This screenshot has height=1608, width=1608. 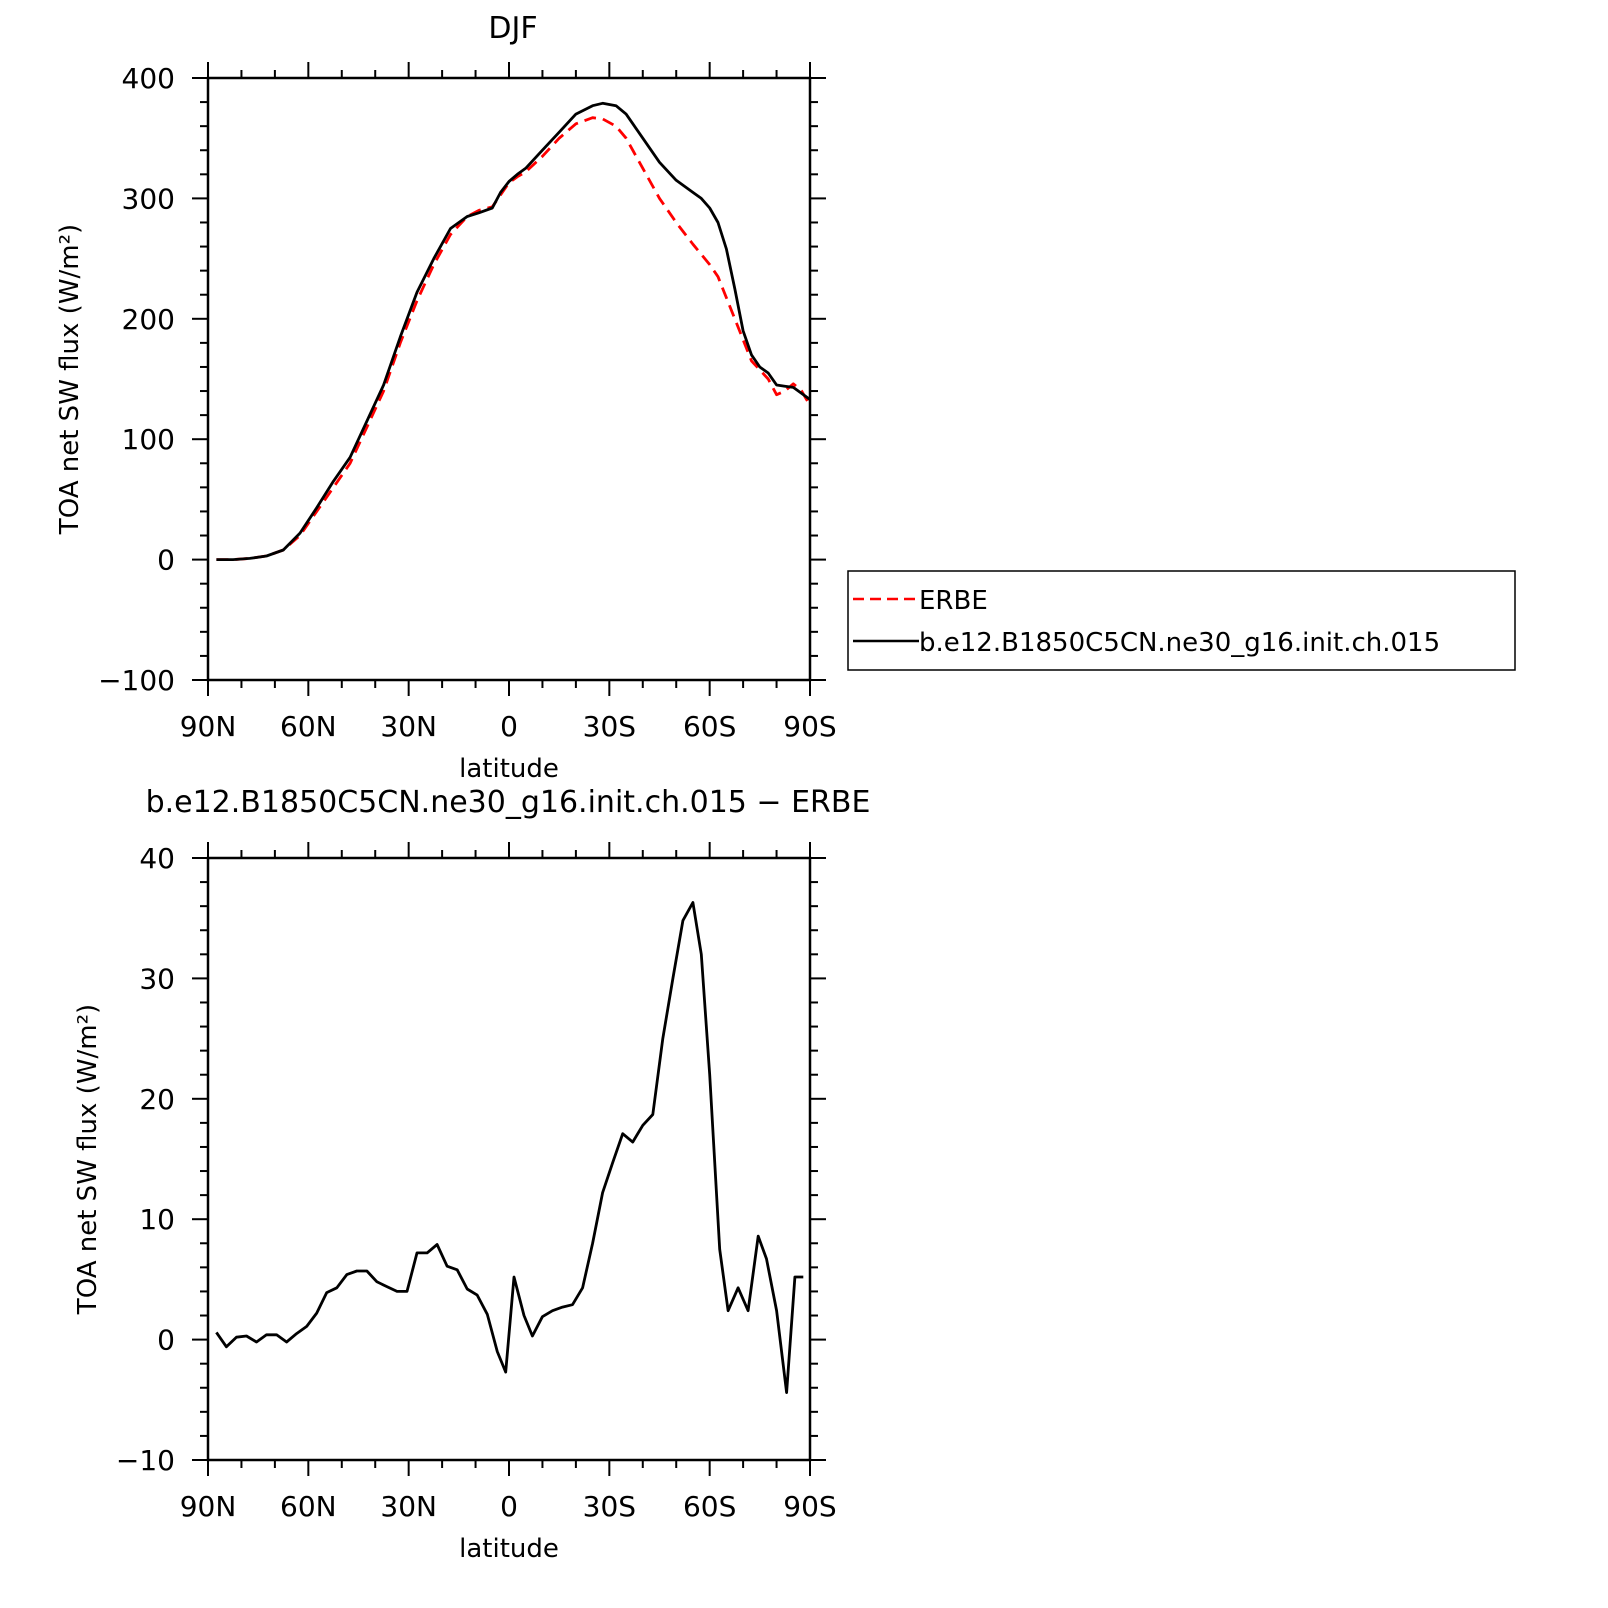 I want to click on panel-bottom-x-tick-label: 0, so click(x=509, y=1506).